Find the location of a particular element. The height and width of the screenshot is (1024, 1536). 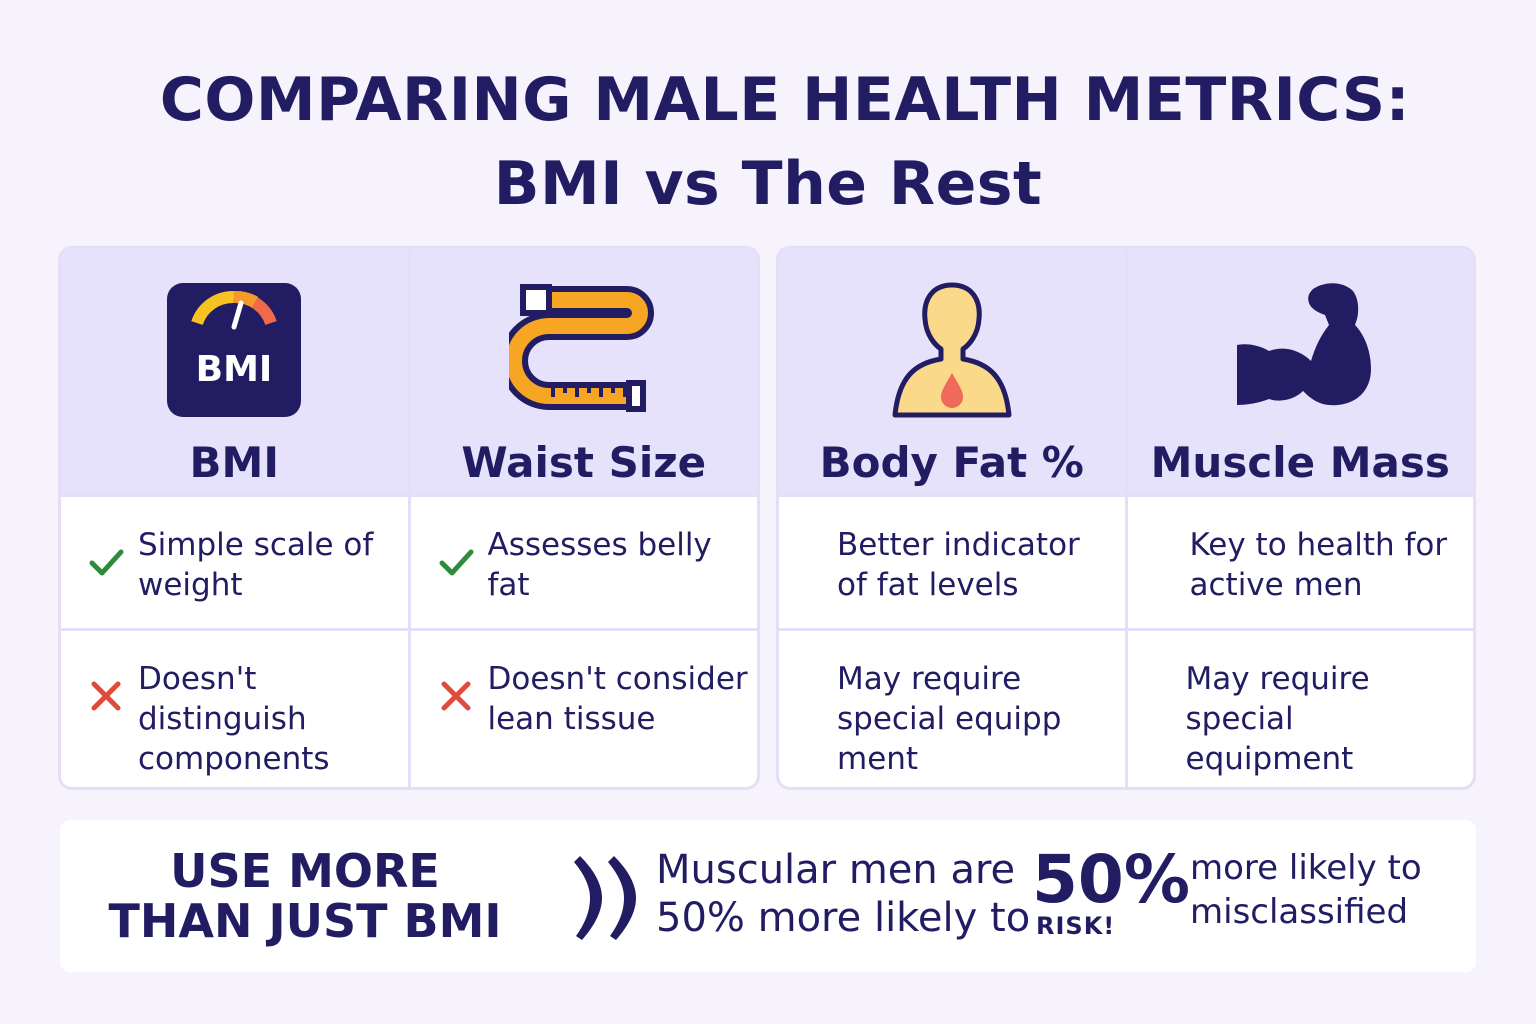

metric-header: BMI BMI is located at coordinates (234, 373).